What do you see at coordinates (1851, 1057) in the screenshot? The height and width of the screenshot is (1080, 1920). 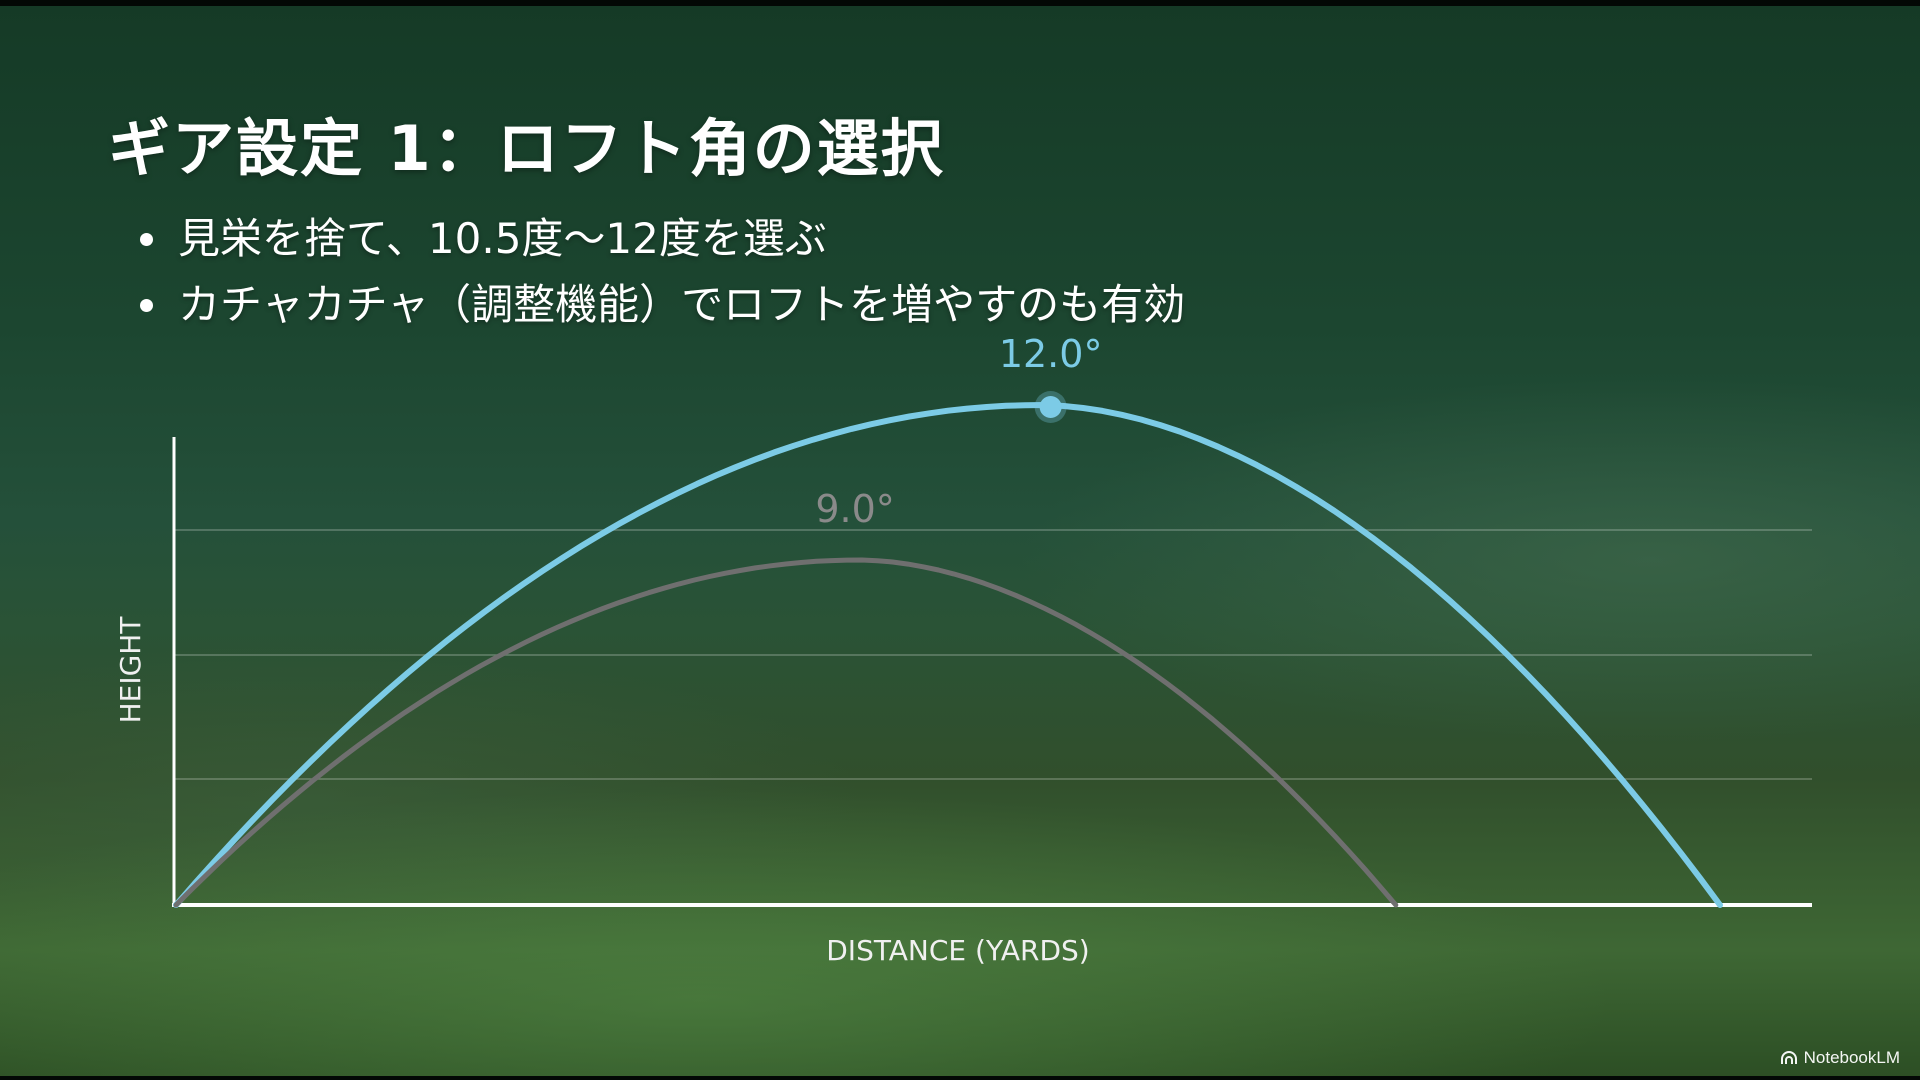 I see `brand-label: NotebookLM` at bounding box center [1851, 1057].